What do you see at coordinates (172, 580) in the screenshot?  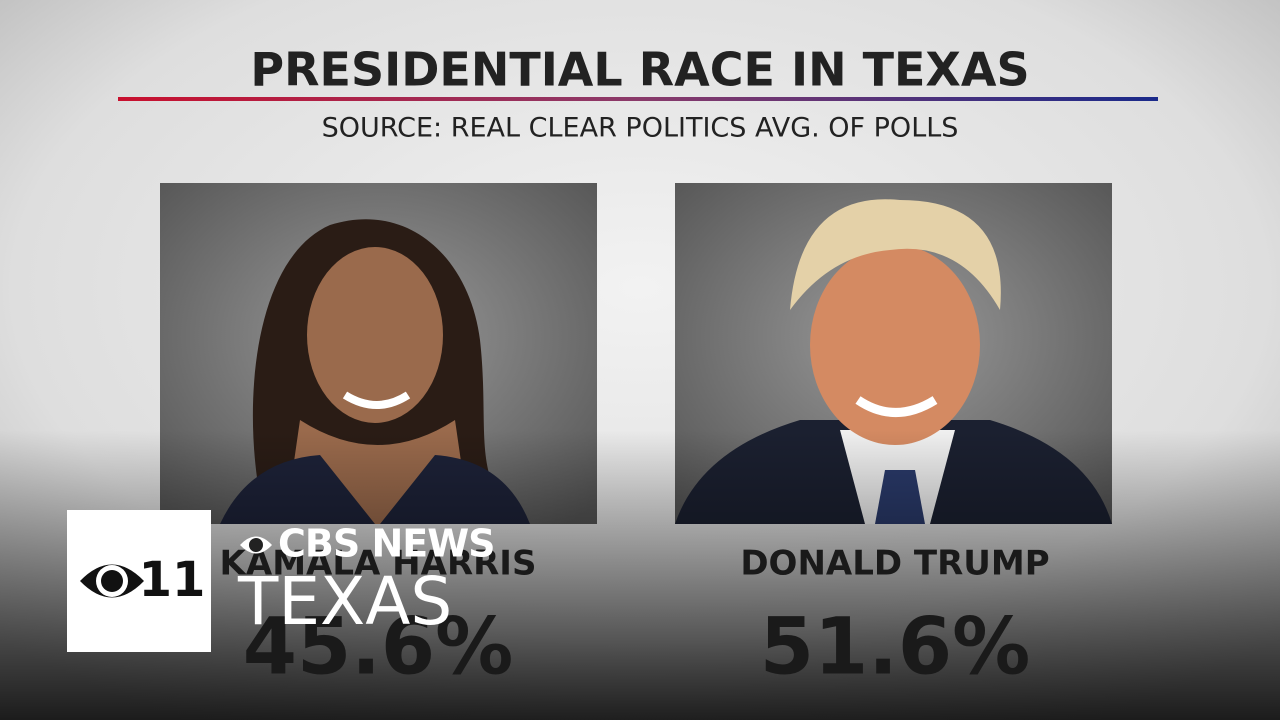 I see `channel-number: 11` at bounding box center [172, 580].